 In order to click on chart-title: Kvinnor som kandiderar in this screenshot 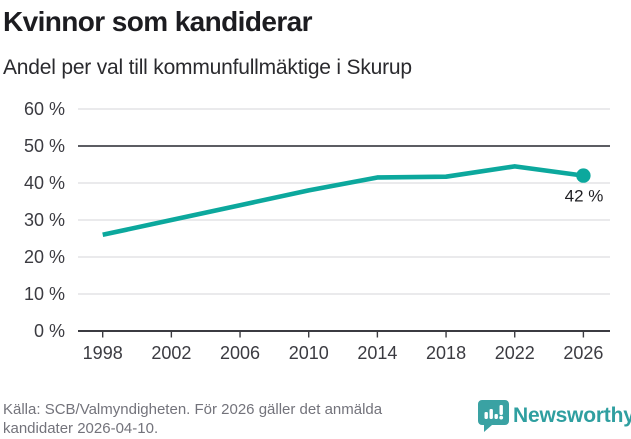, I will do `click(157, 21)`.